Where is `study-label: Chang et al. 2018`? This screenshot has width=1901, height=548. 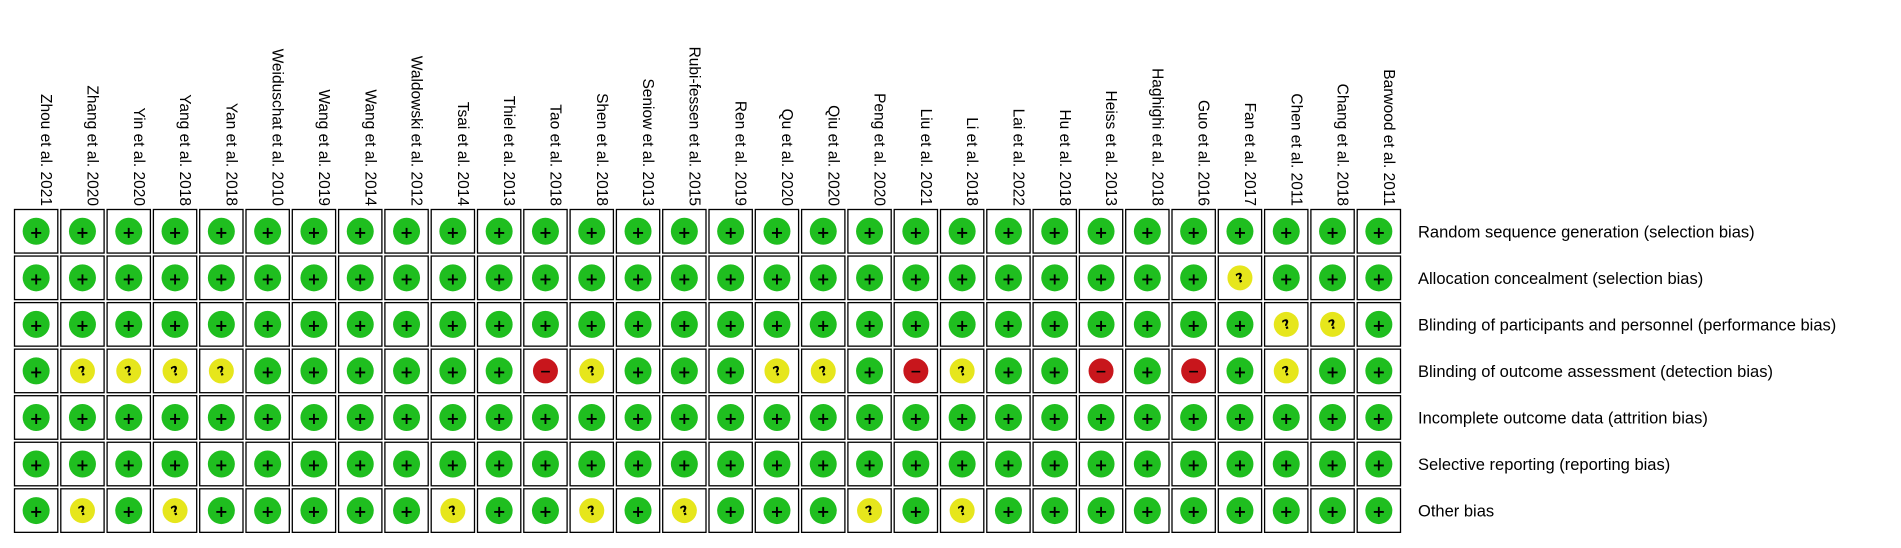
study-label: Chang et al. 2018 is located at coordinates (1342, 145).